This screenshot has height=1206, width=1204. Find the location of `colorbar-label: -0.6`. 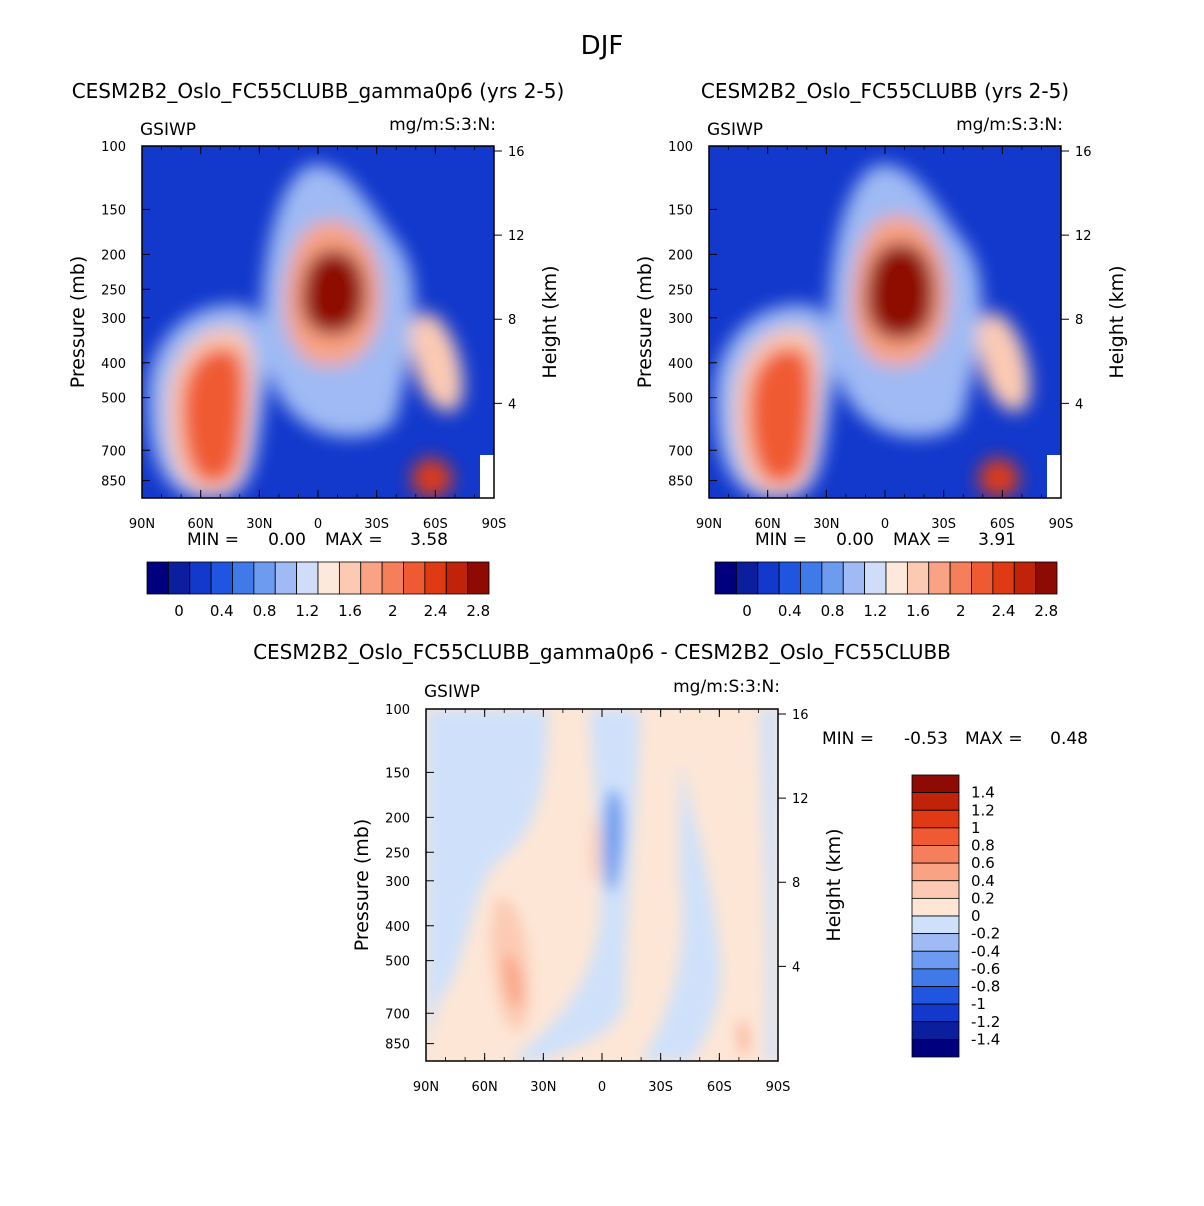

colorbar-label: -0.6 is located at coordinates (985, 969).